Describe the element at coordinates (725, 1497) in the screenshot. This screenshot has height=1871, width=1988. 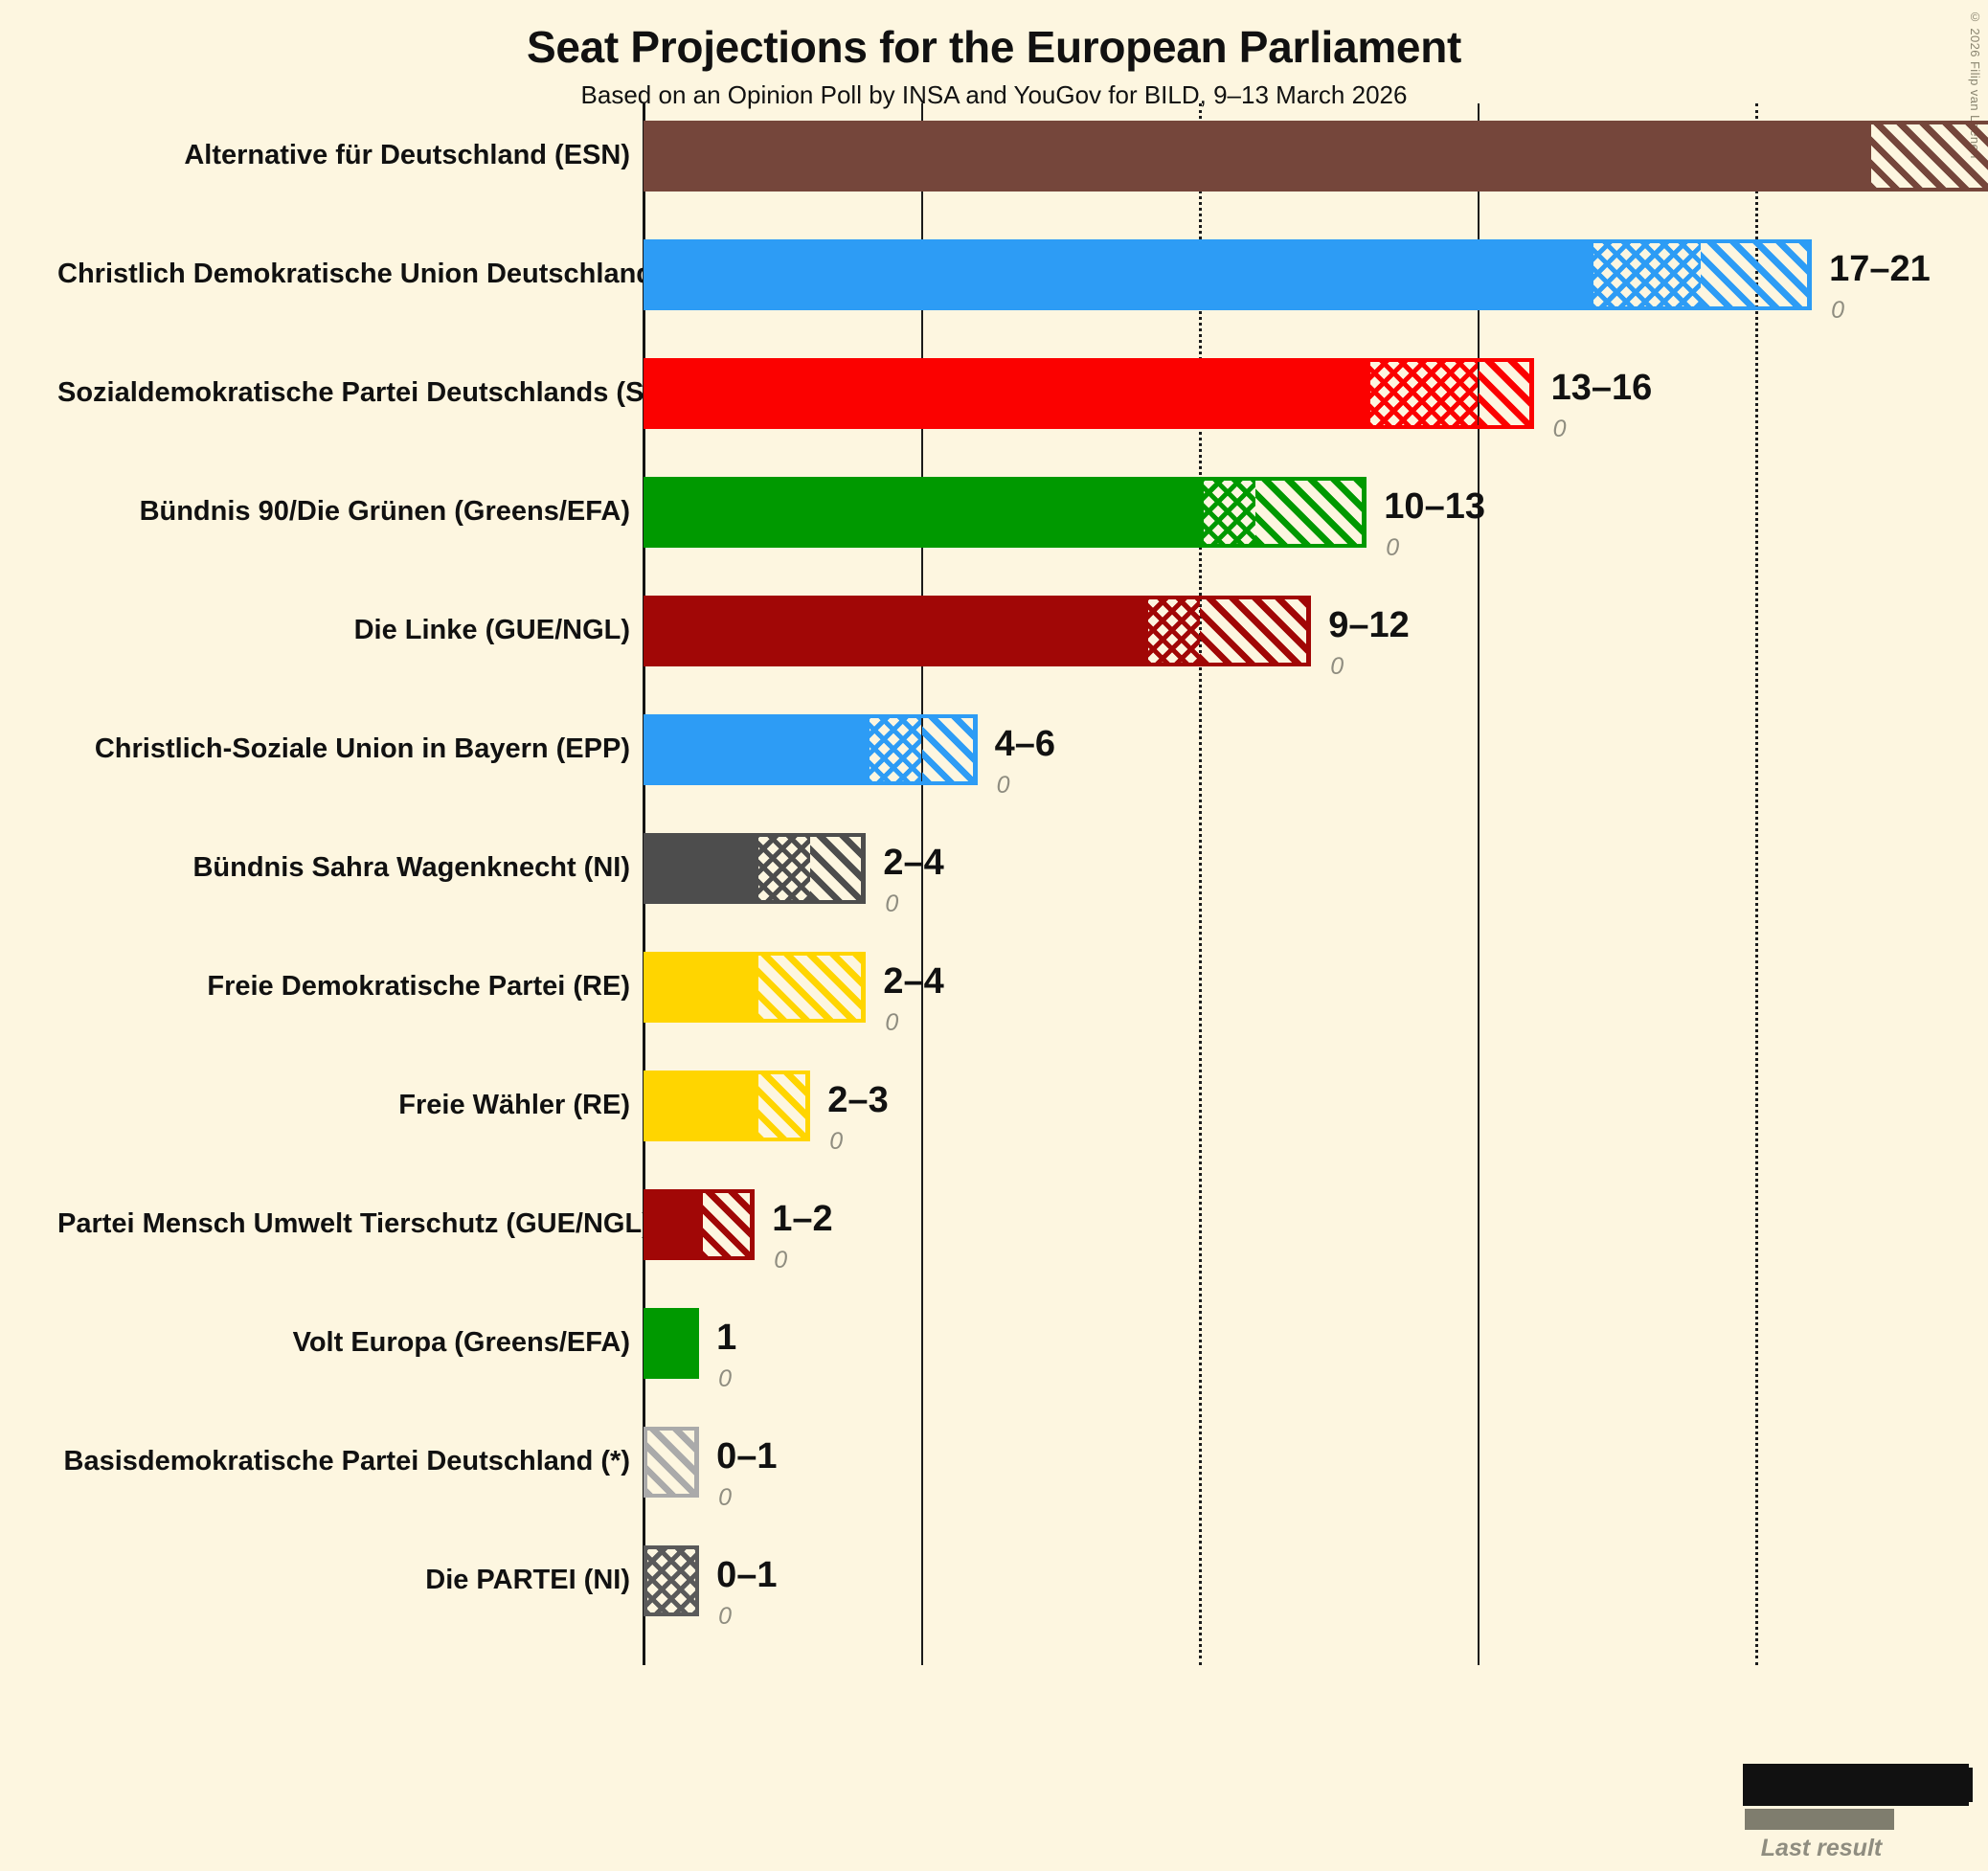
I see `last-result-label-11: 0` at that location.